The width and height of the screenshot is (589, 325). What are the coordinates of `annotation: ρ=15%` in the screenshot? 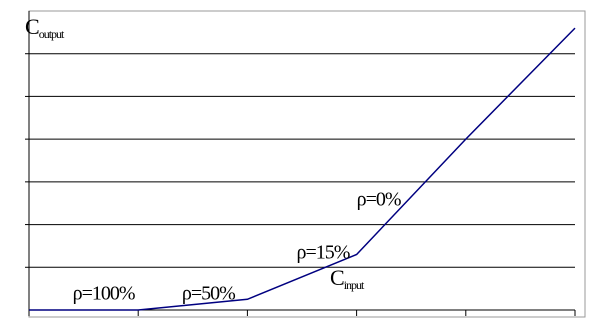 It's located at (323, 253).